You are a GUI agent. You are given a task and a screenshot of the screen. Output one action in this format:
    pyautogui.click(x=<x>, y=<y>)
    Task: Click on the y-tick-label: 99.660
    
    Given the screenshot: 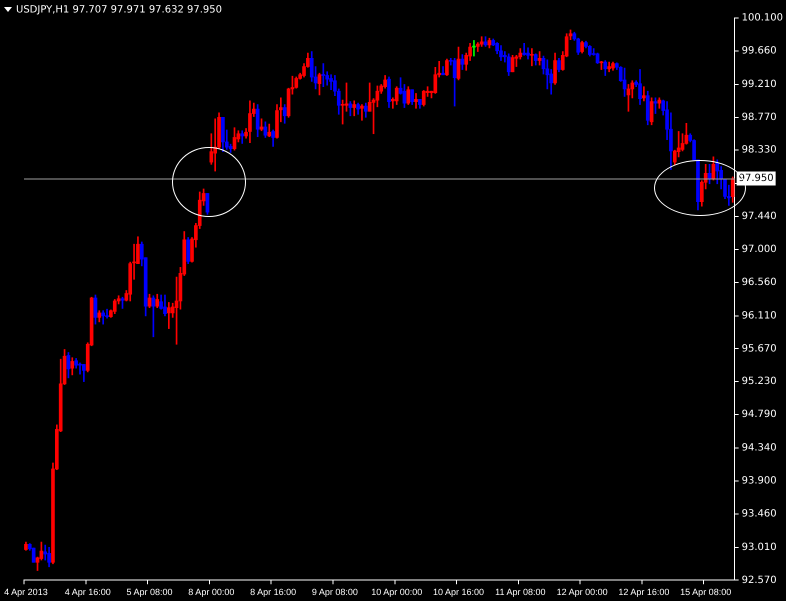 What is the action you would take?
    pyautogui.click(x=759, y=50)
    